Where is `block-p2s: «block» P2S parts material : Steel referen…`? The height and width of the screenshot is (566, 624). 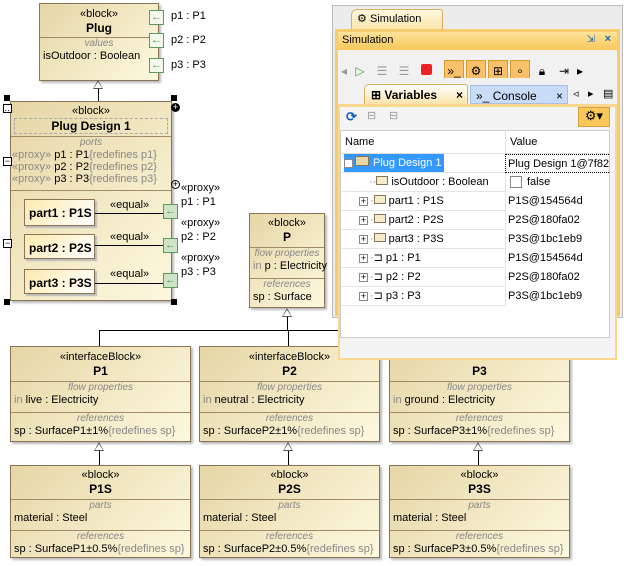
block-p2s: «block» P2S parts material : Steel referen… is located at coordinates (289, 511).